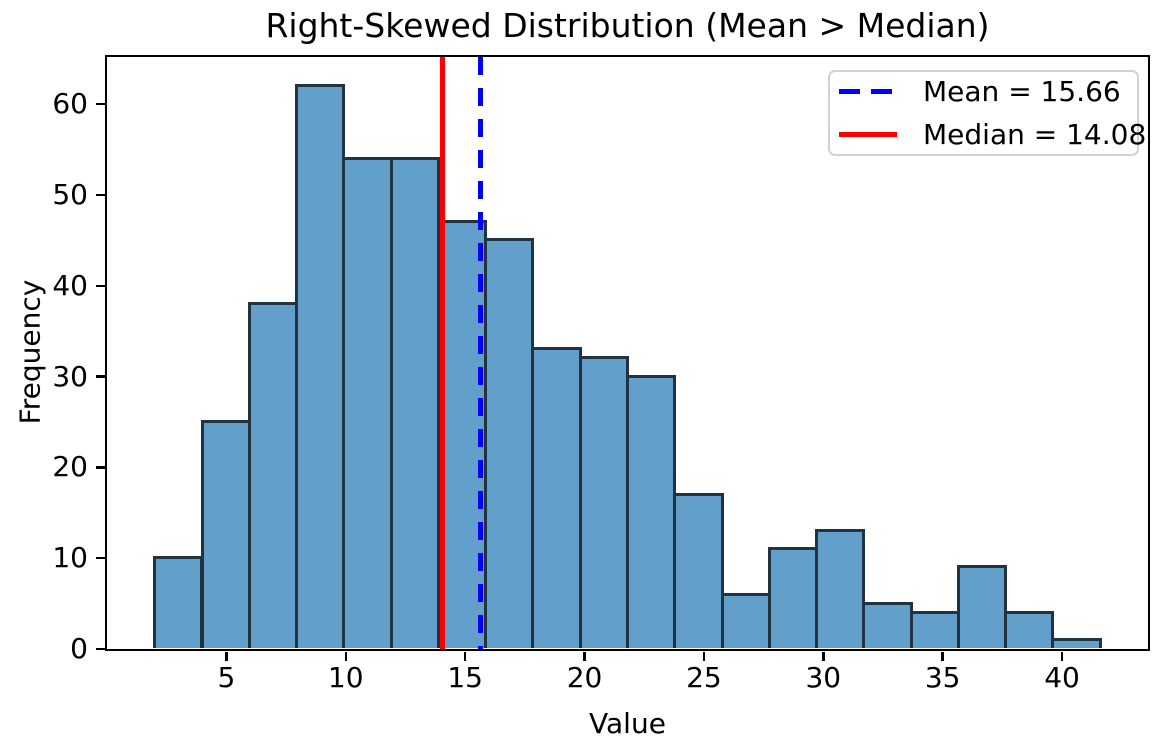 The height and width of the screenshot is (751, 1169). I want to click on x-tick-label: 5, so click(226, 677).